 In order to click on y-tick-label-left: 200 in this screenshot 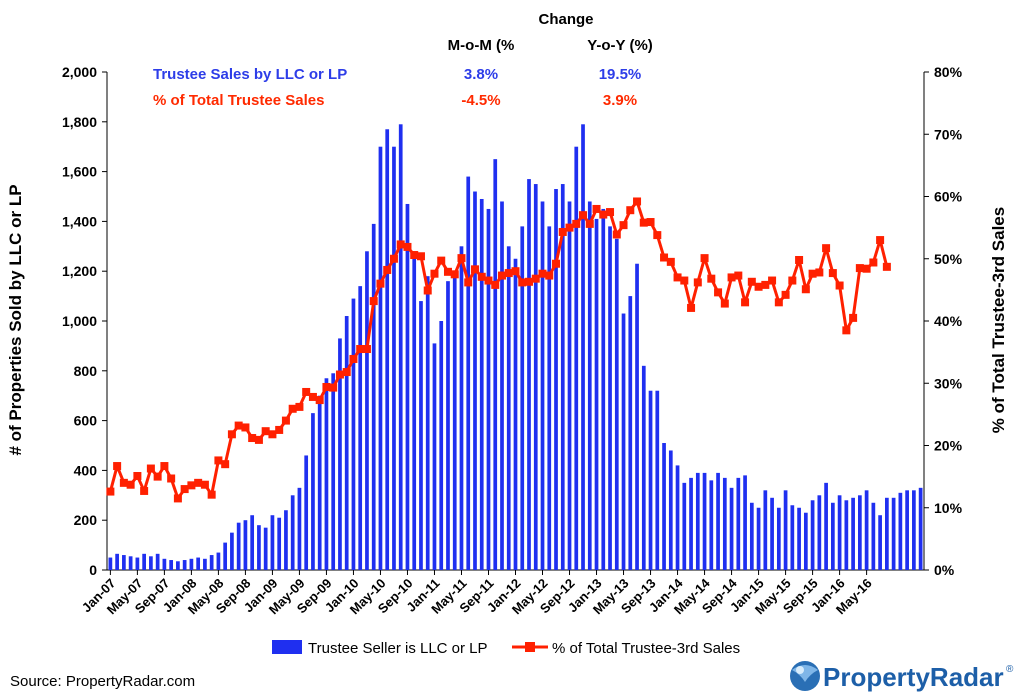, I will do `click(86, 520)`.